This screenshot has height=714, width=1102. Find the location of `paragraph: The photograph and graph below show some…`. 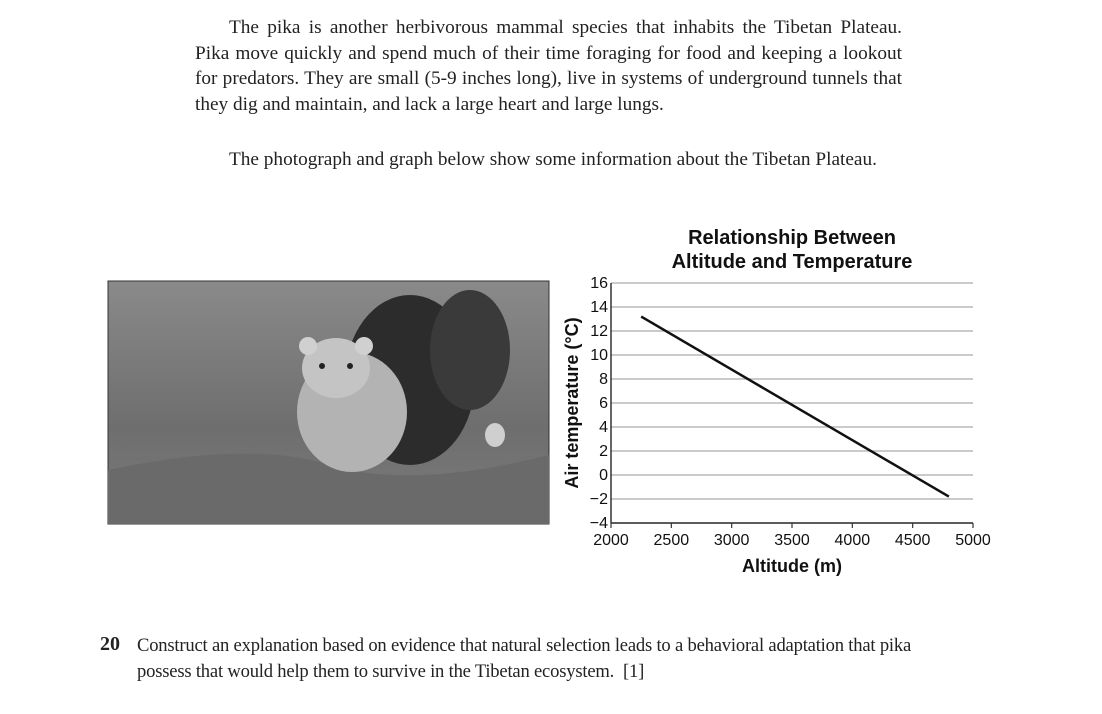

paragraph: The photograph and graph below show some… is located at coordinates (553, 159).